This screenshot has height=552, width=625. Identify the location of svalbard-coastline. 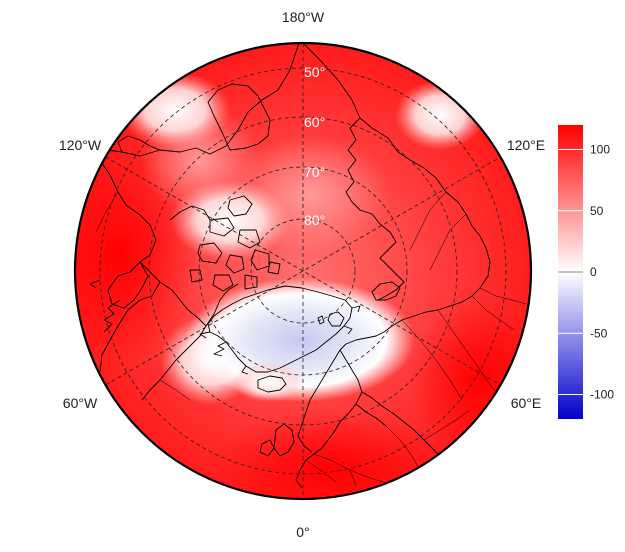
(331, 319).